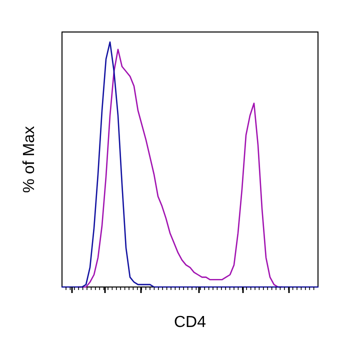  I want to click on y-axis-title: % of Max, so click(29, 159).